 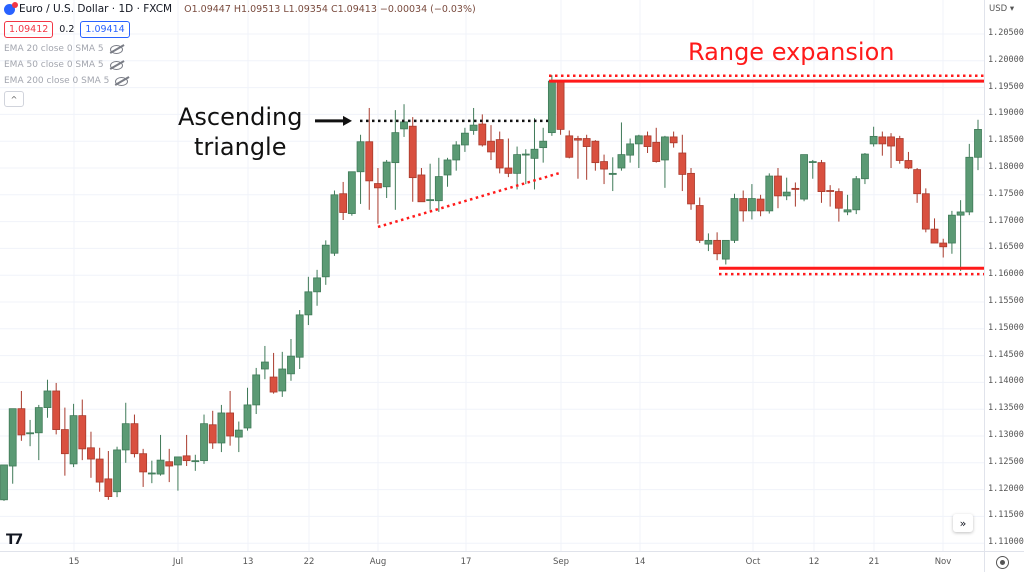 I want to click on indicator-ema20: EMA 20 close 0 SMA 5, so click(x=240, y=49).